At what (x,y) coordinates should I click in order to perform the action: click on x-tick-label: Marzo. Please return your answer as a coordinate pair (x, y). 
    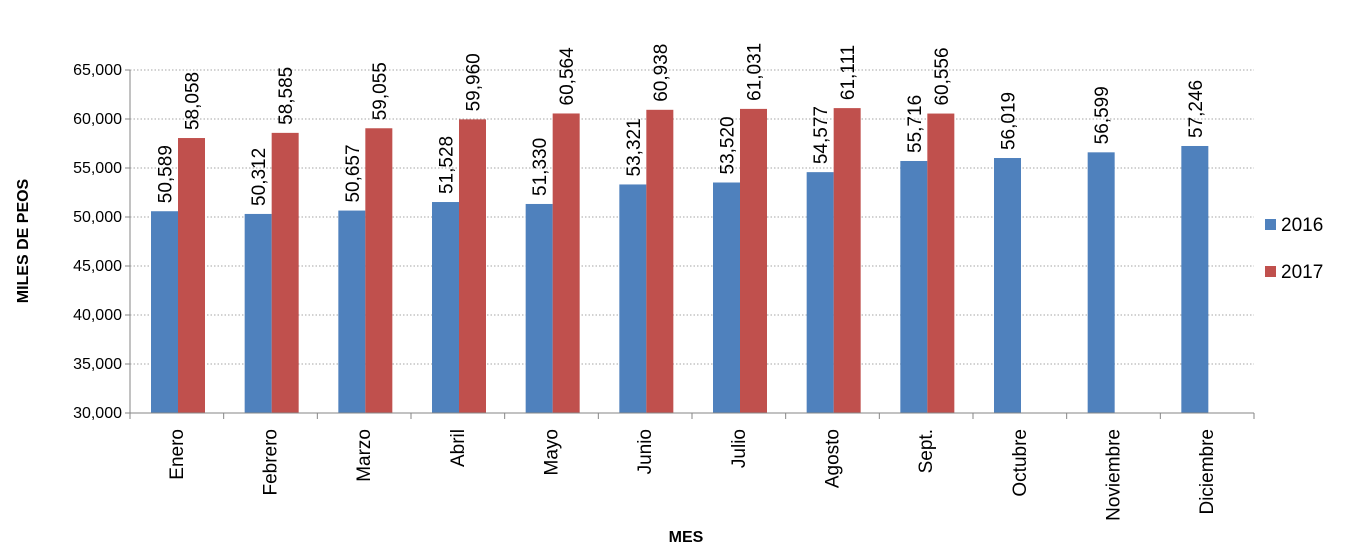
    Looking at the image, I should click on (364, 455).